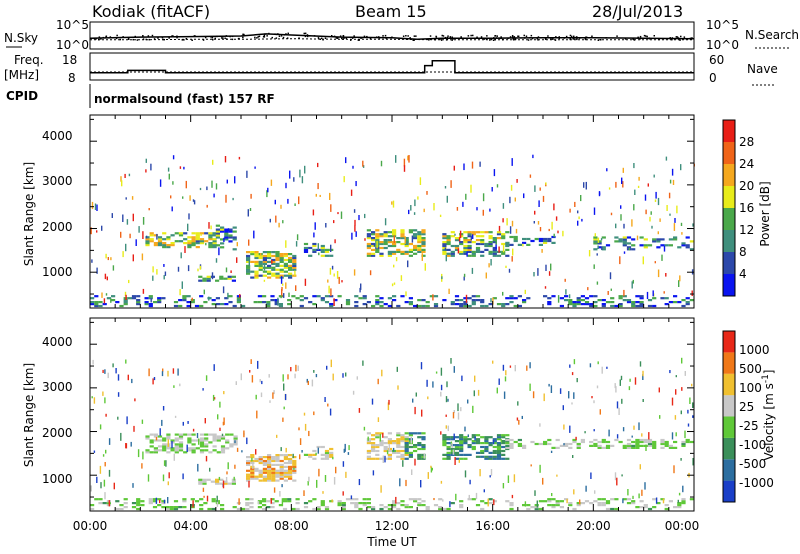 This screenshot has width=800, height=554. Describe the element at coordinates (29, 415) in the screenshot. I see `vel-ylabel: Slant Range [km]` at that location.